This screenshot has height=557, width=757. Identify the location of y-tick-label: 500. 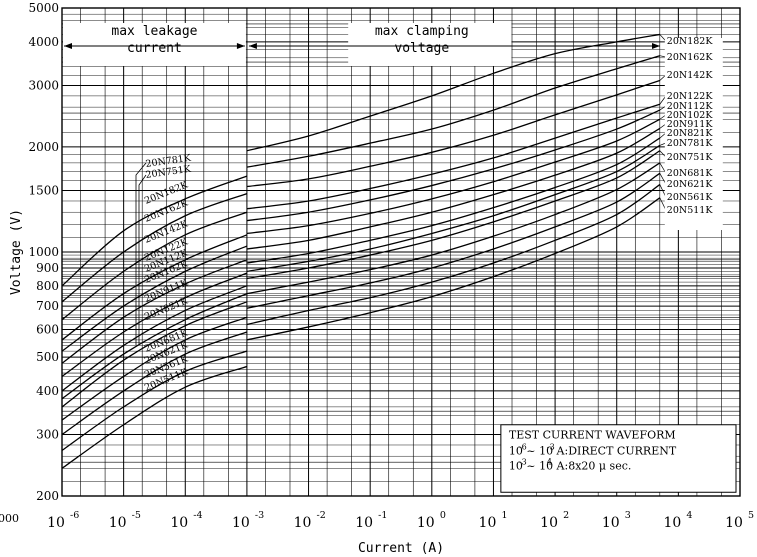
(47, 357).